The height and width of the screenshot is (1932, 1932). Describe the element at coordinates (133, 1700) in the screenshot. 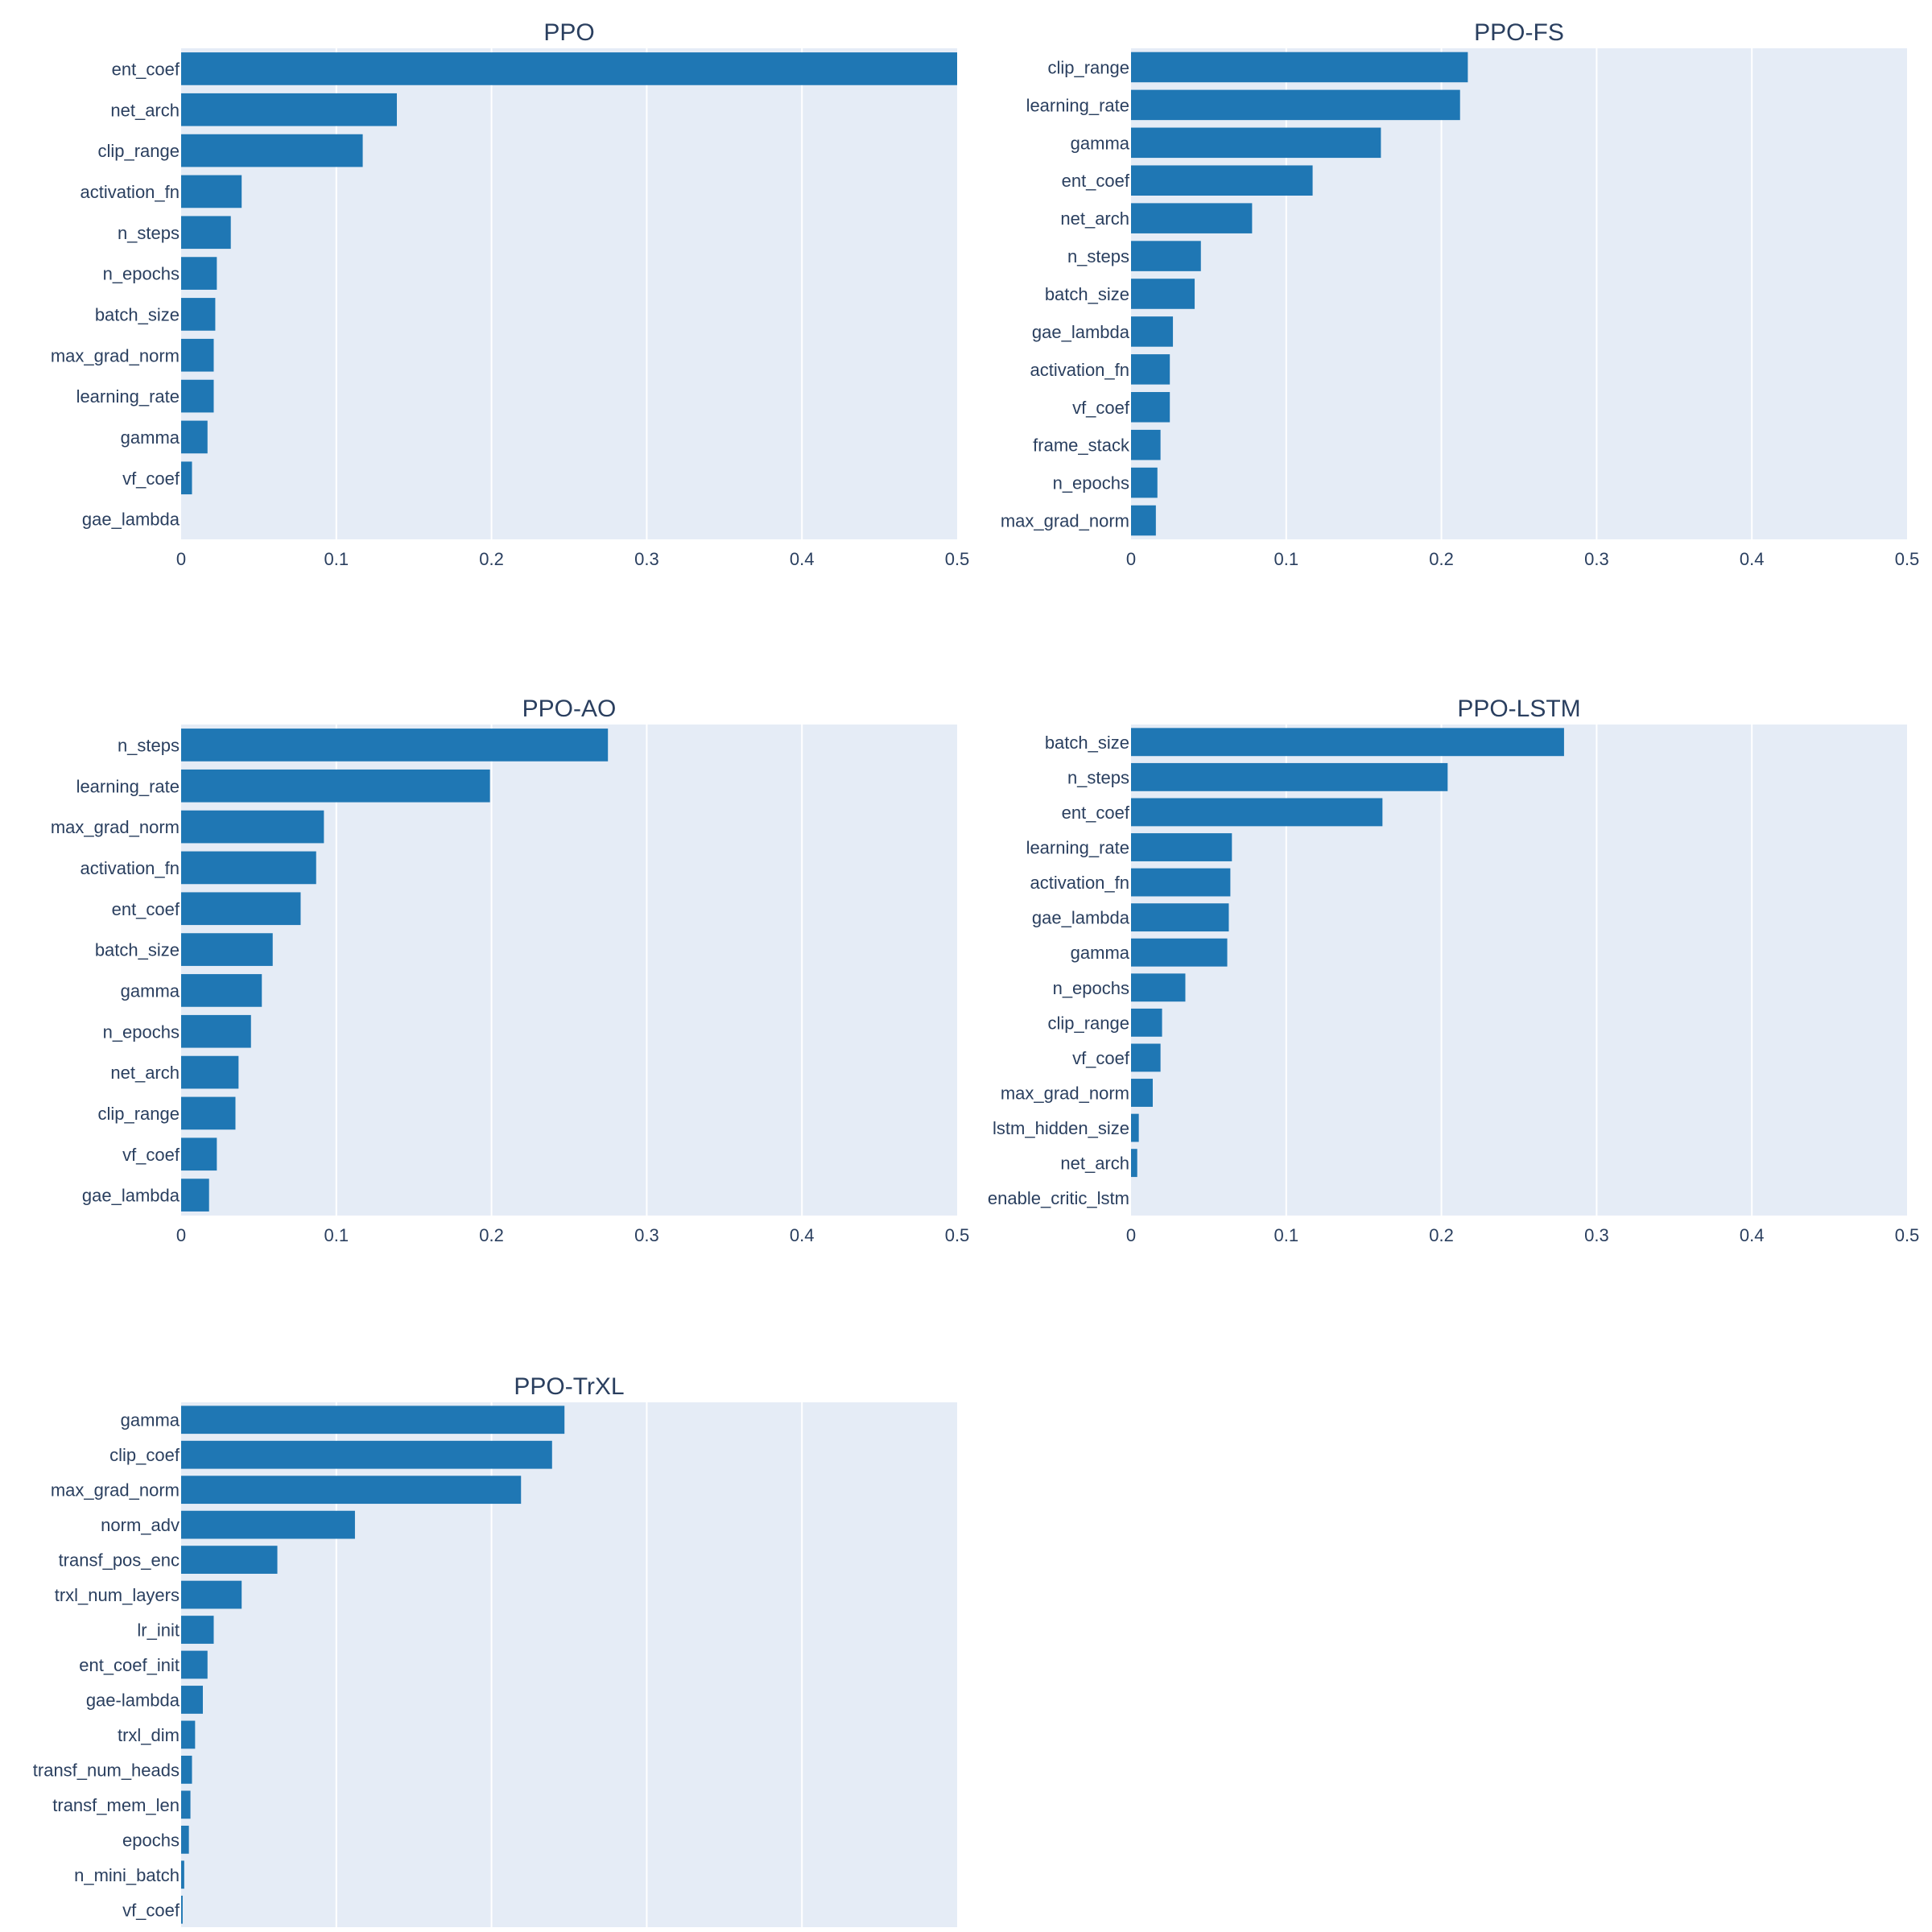

I see `category-label: gae-lambda` at that location.